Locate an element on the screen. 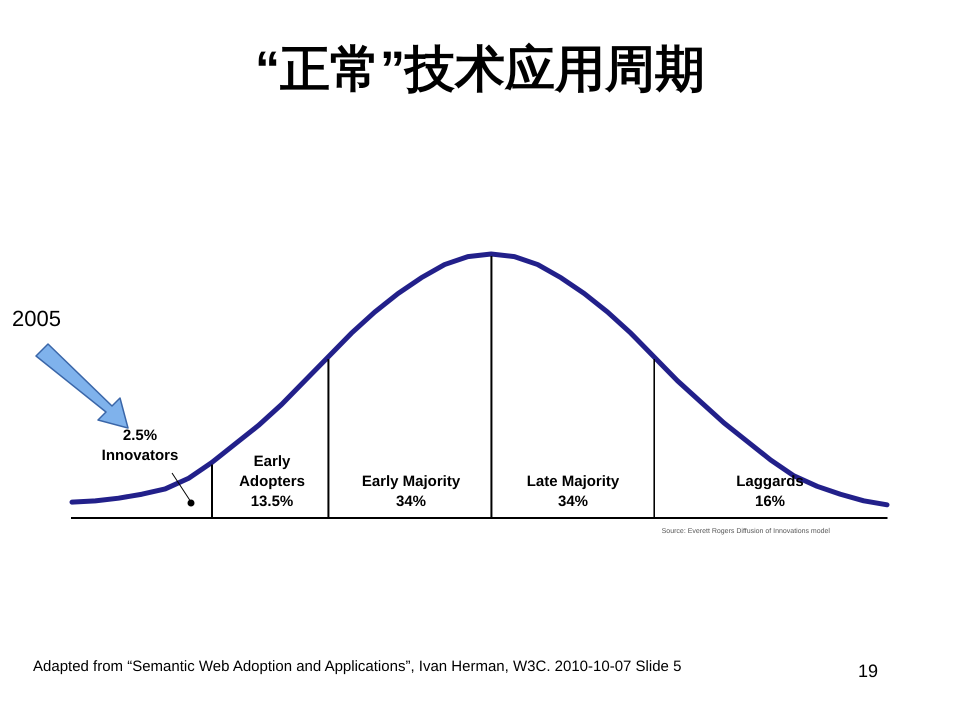 The height and width of the screenshot is (720, 960). annotation: 2.5% Innovators is located at coordinates (140, 446).